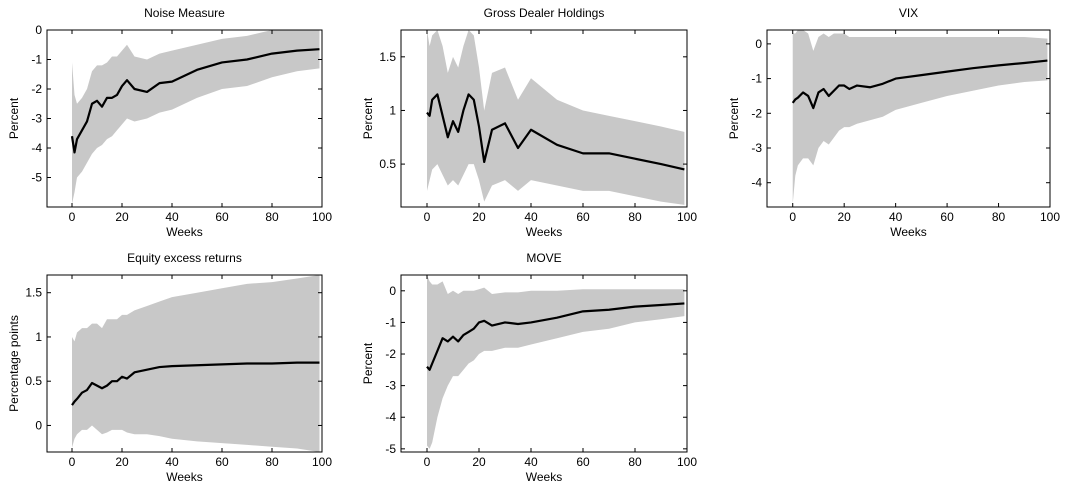 The height and width of the screenshot is (489, 1065). What do you see at coordinates (544, 13) in the screenshot?
I see `chart-title: Gross Dealer Holdings` at bounding box center [544, 13].